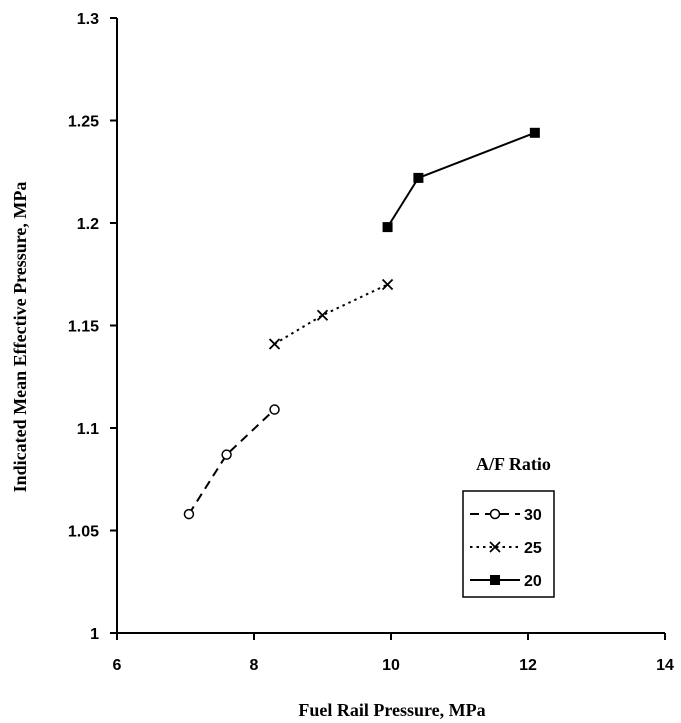 The height and width of the screenshot is (723, 681). Describe the element at coordinates (533, 548) in the screenshot. I see `legend-label: 25` at that location.